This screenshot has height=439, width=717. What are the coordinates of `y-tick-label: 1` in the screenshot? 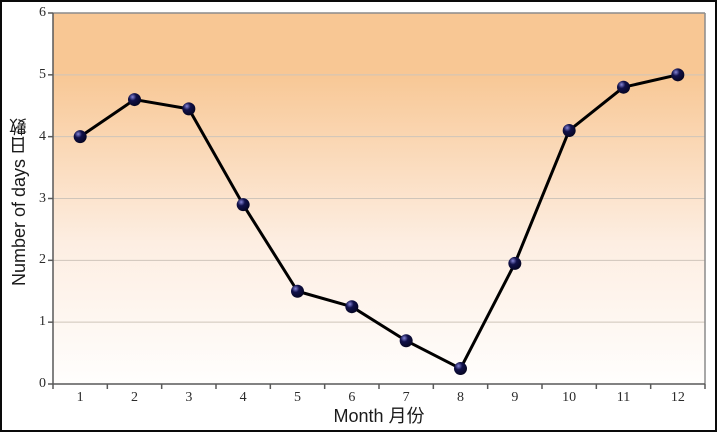 It's located at (42, 322).